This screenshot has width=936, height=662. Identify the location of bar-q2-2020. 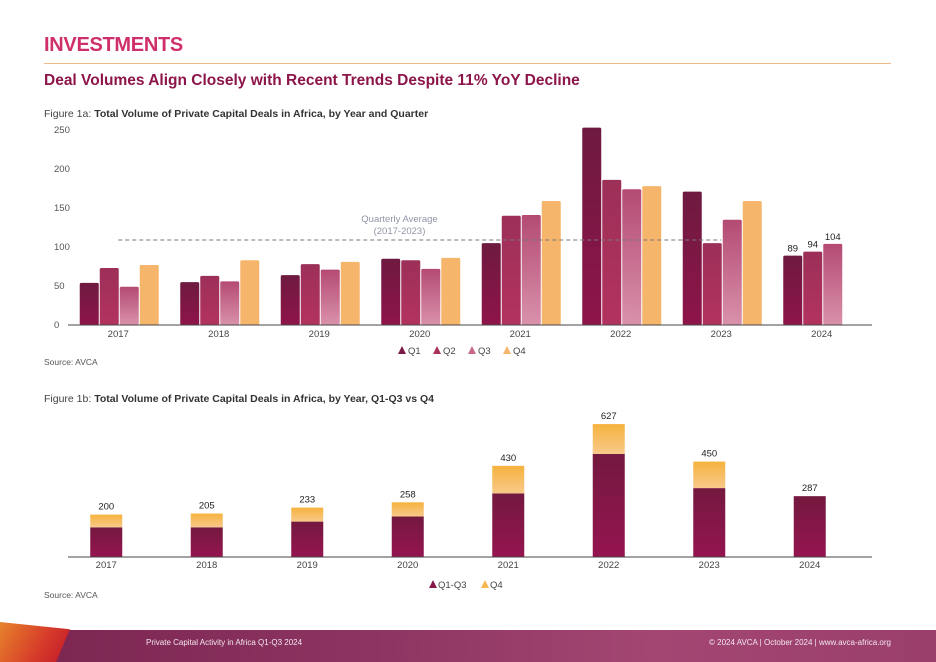
(411, 292).